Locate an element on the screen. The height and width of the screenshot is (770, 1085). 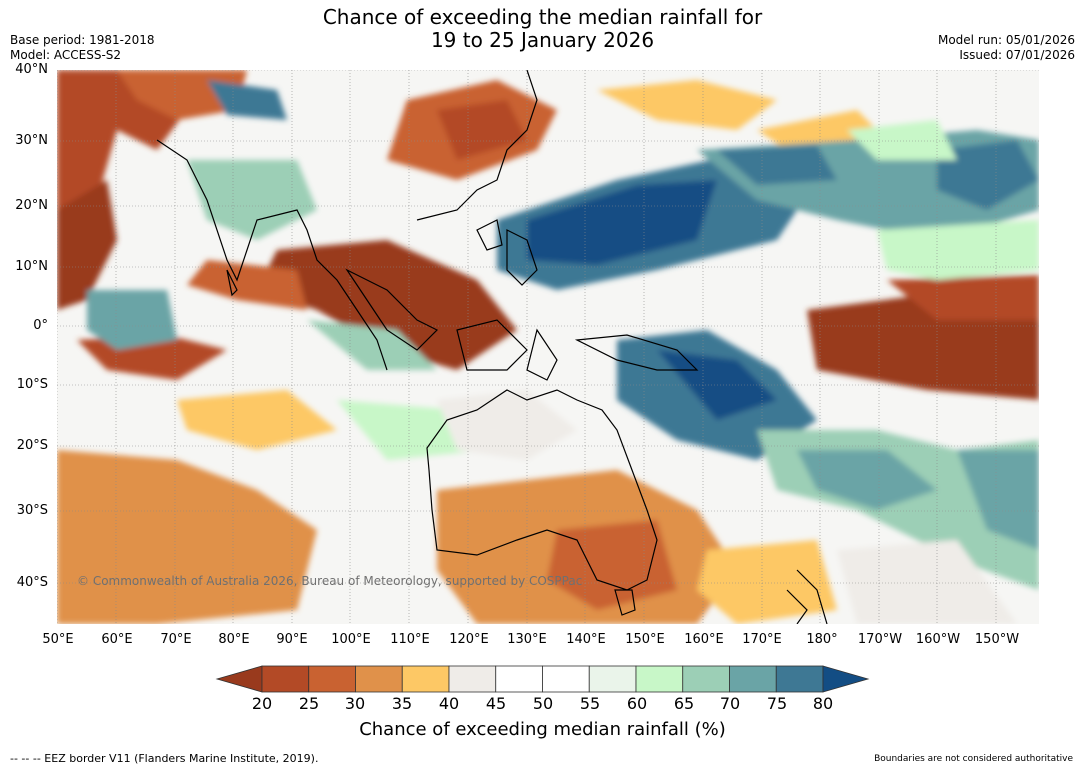
colorbar-tick: 45 is located at coordinates (496, 703).